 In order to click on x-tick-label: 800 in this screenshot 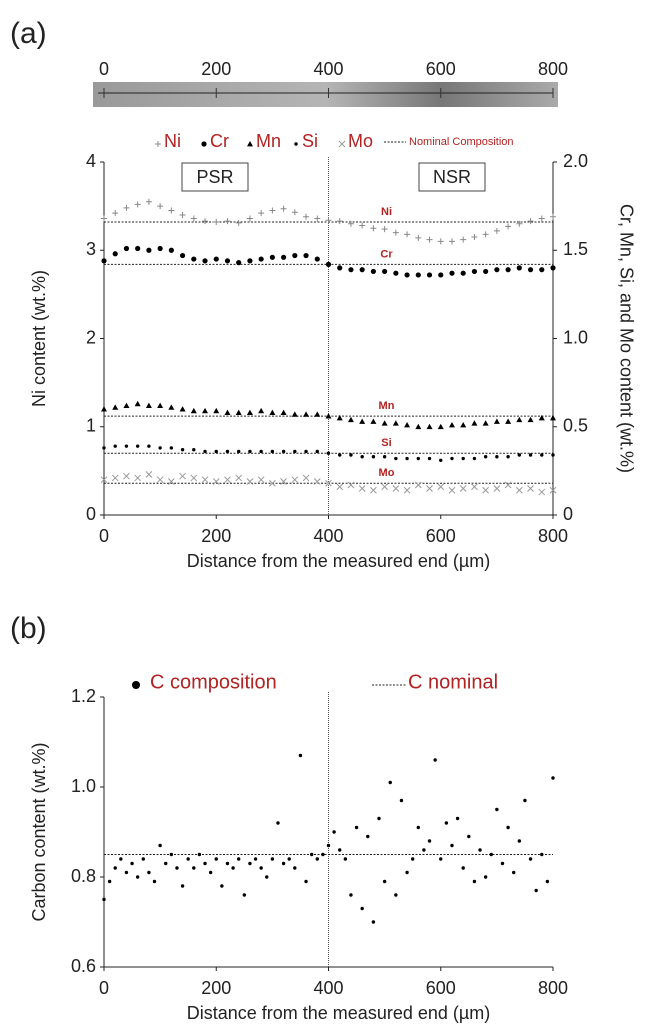, I will do `click(553, 988)`.